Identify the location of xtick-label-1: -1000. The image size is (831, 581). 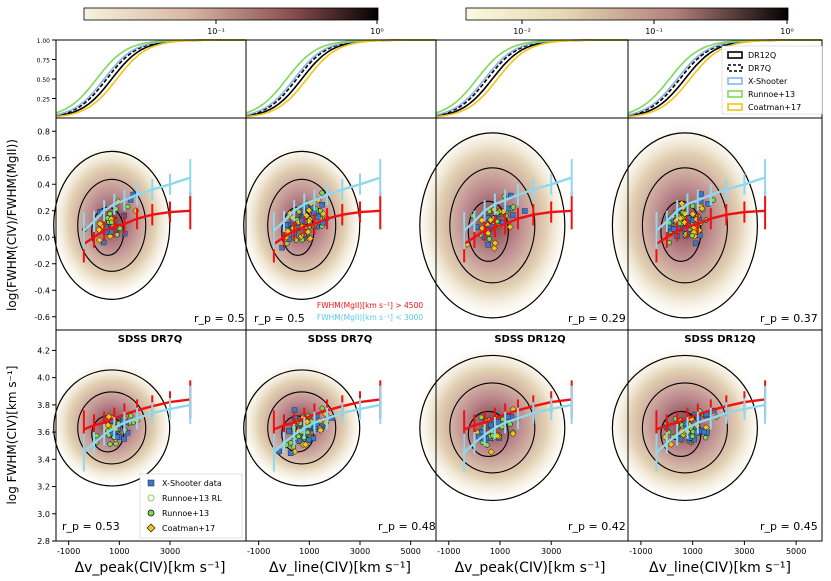
(68, 551).